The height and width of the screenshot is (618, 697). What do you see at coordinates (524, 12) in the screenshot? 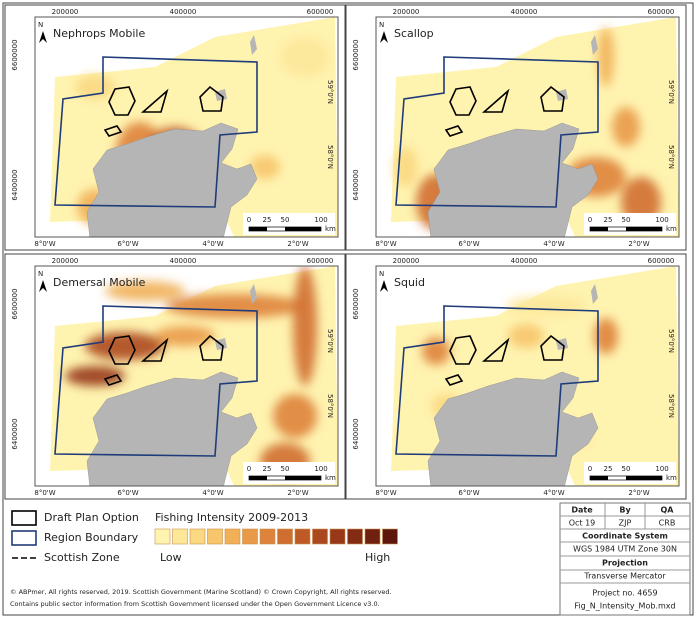
I see `top-tick-label: 400000` at bounding box center [524, 12].